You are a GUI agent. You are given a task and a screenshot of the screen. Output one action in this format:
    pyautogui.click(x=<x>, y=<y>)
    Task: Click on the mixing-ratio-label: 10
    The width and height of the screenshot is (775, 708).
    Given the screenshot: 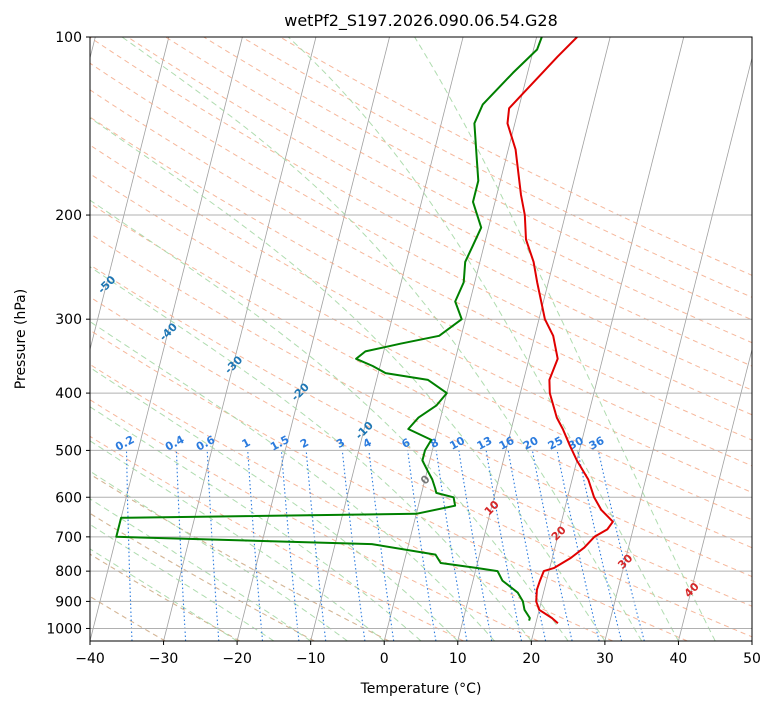 What is the action you would take?
    pyautogui.click(x=457, y=443)
    